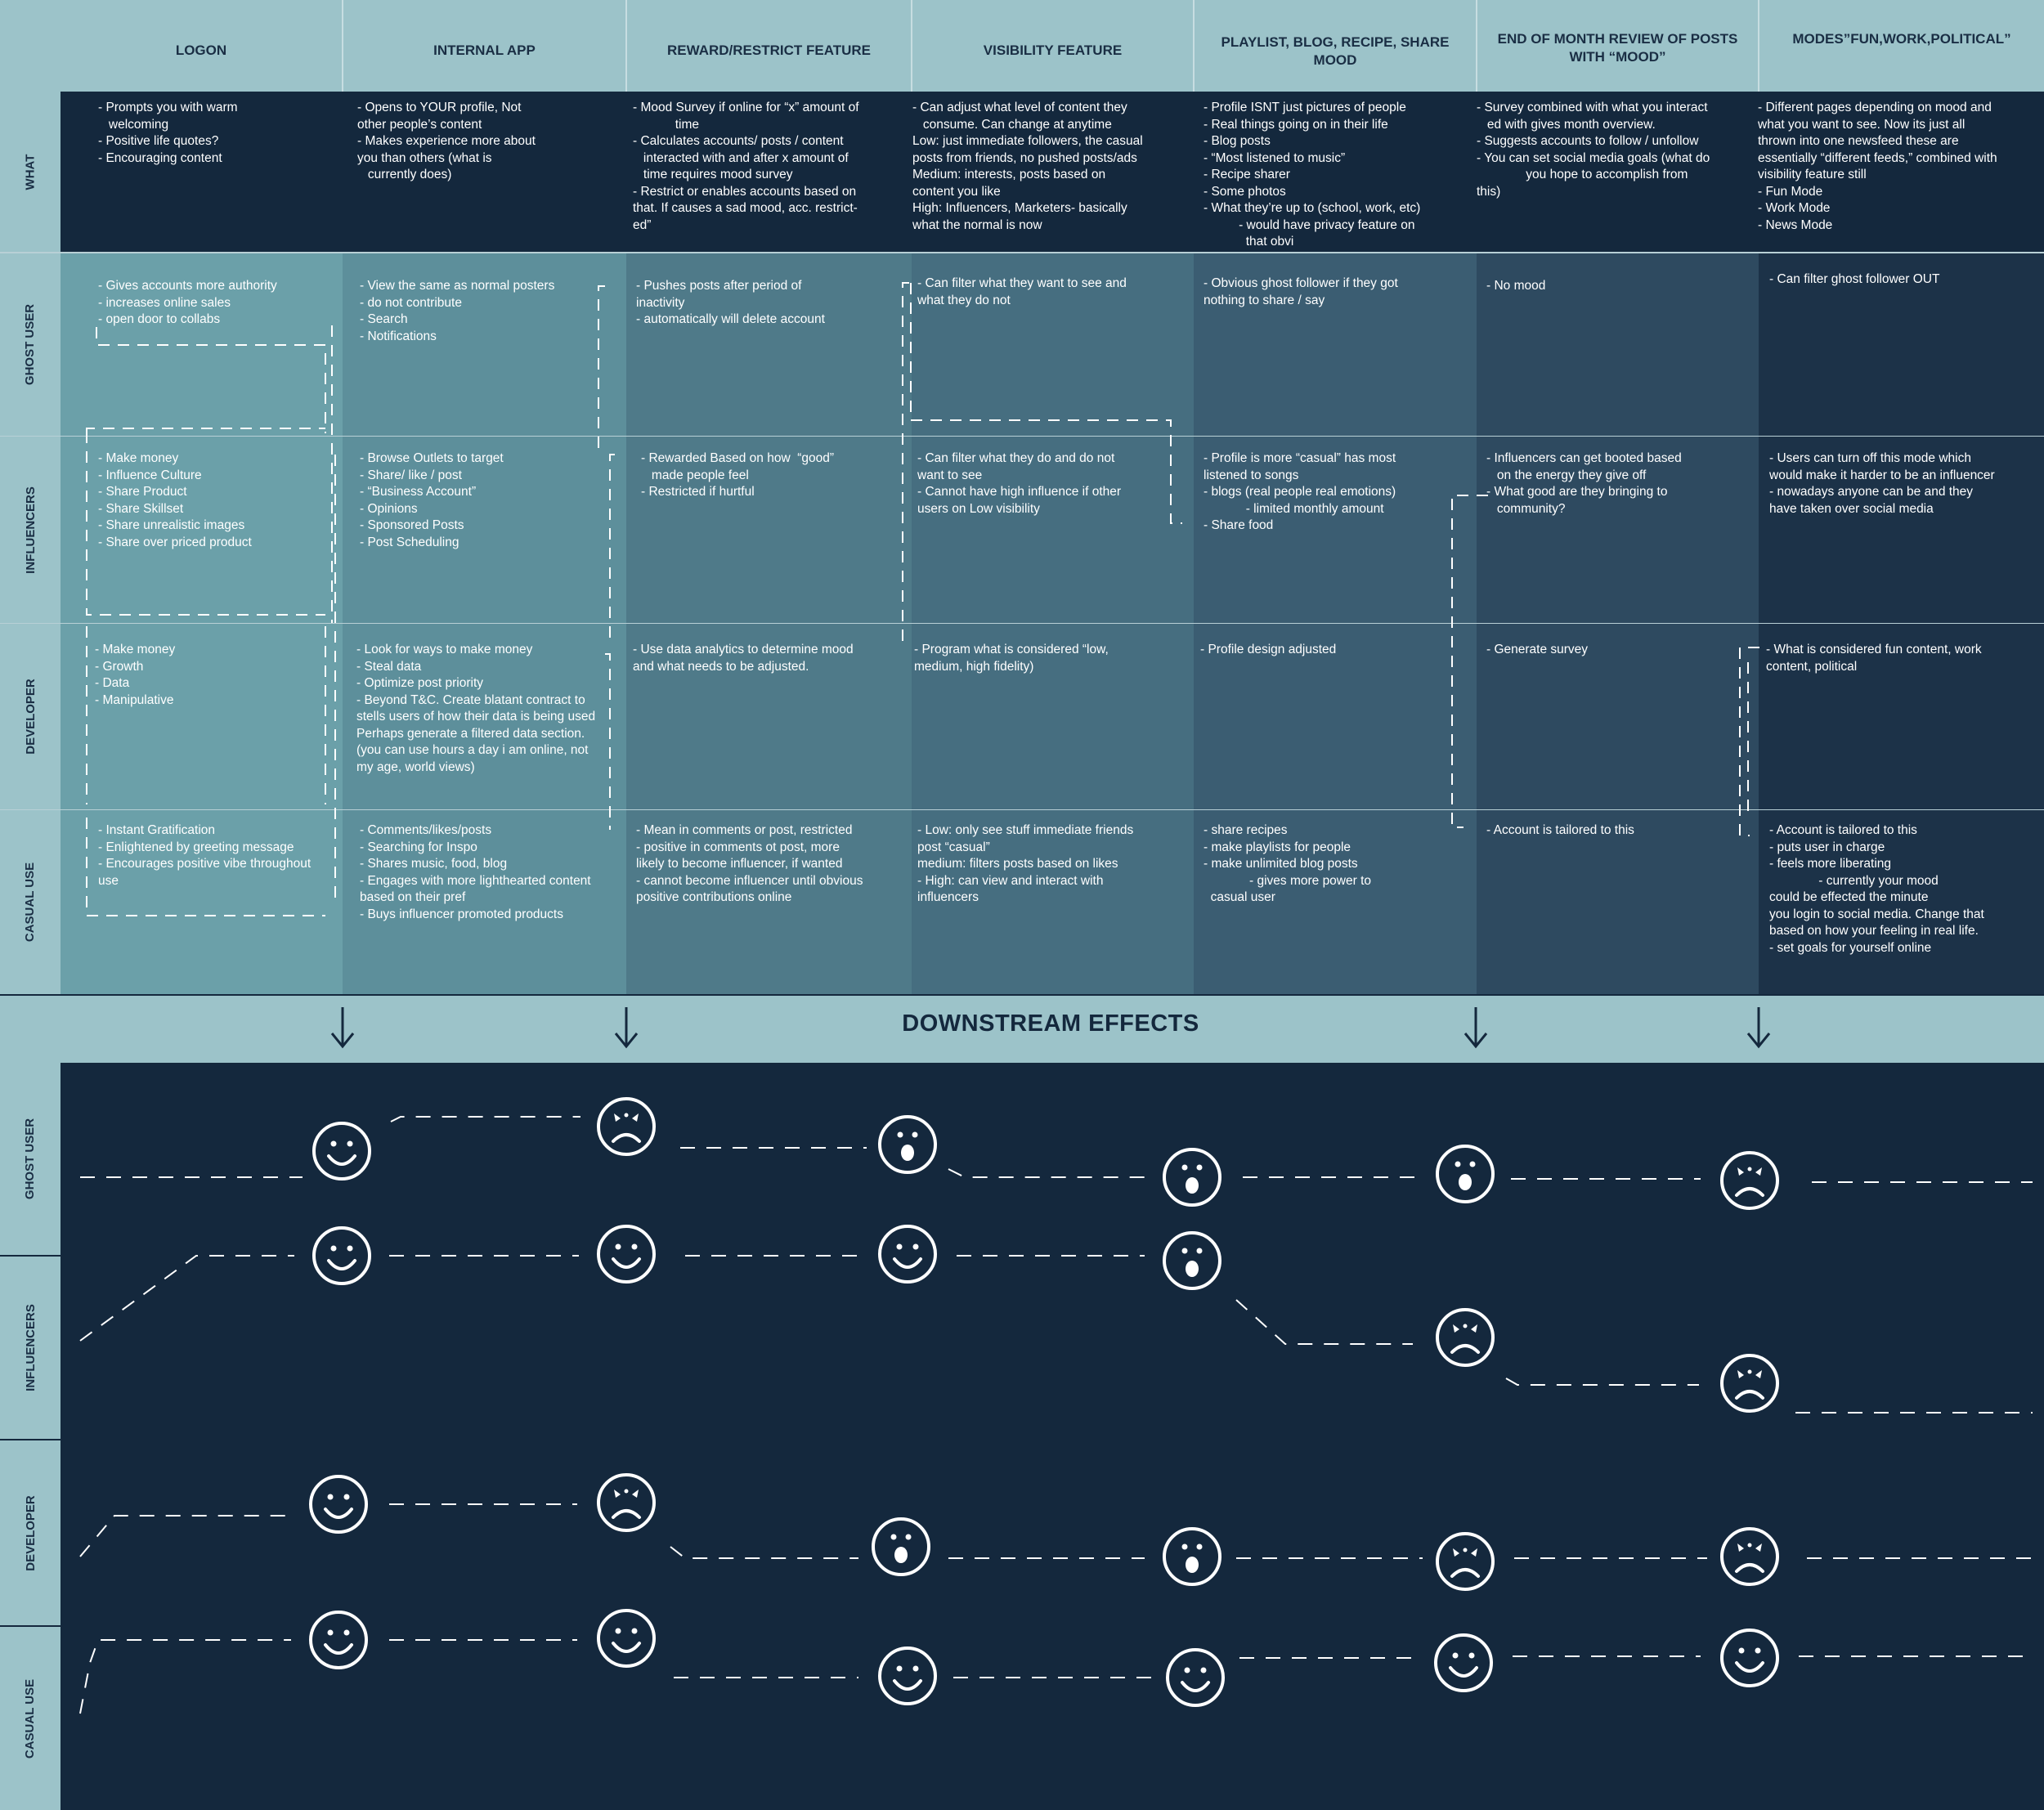 Image resolution: width=2044 pixels, height=1810 pixels. What do you see at coordinates (1617, 48) in the screenshot?
I see `column-header-review: END OF MONTH REVIEW OF POSTS WITH “MOOD”` at bounding box center [1617, 48].